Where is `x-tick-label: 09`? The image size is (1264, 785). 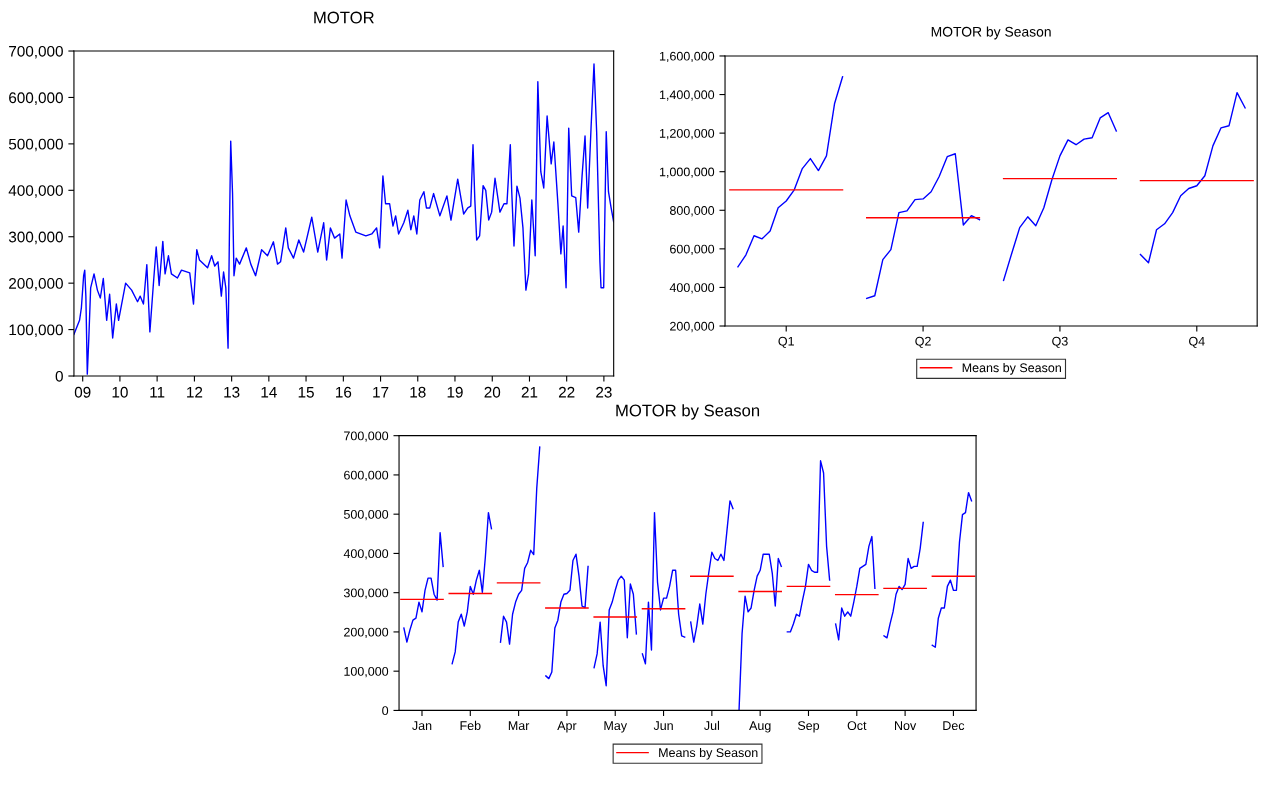
x-tick-label: 09 is located at coordinates (82, 392).